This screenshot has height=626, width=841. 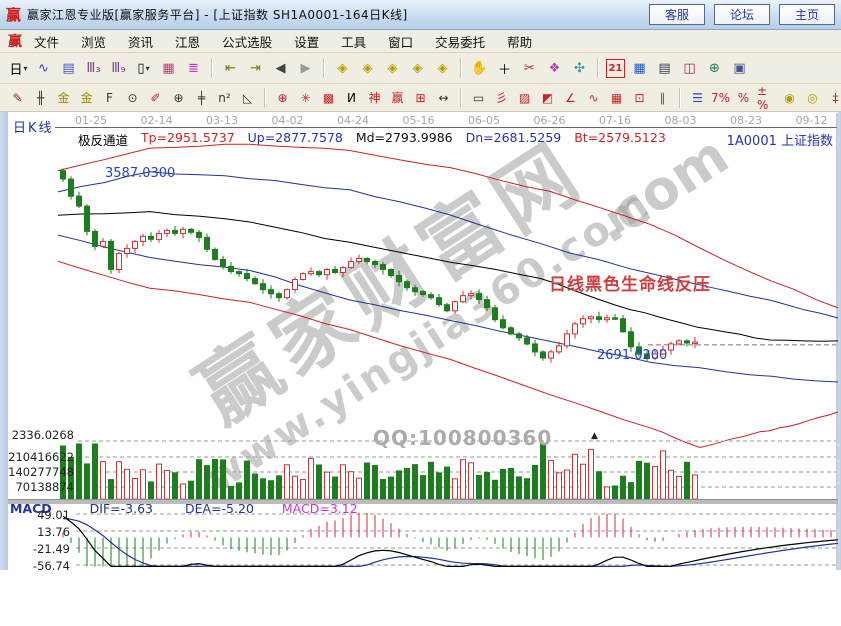 What do you see at coordinates (201, 97) in the screenshot?
I see `ruler-2-icon: ╪` at bounding box center [201, 97].